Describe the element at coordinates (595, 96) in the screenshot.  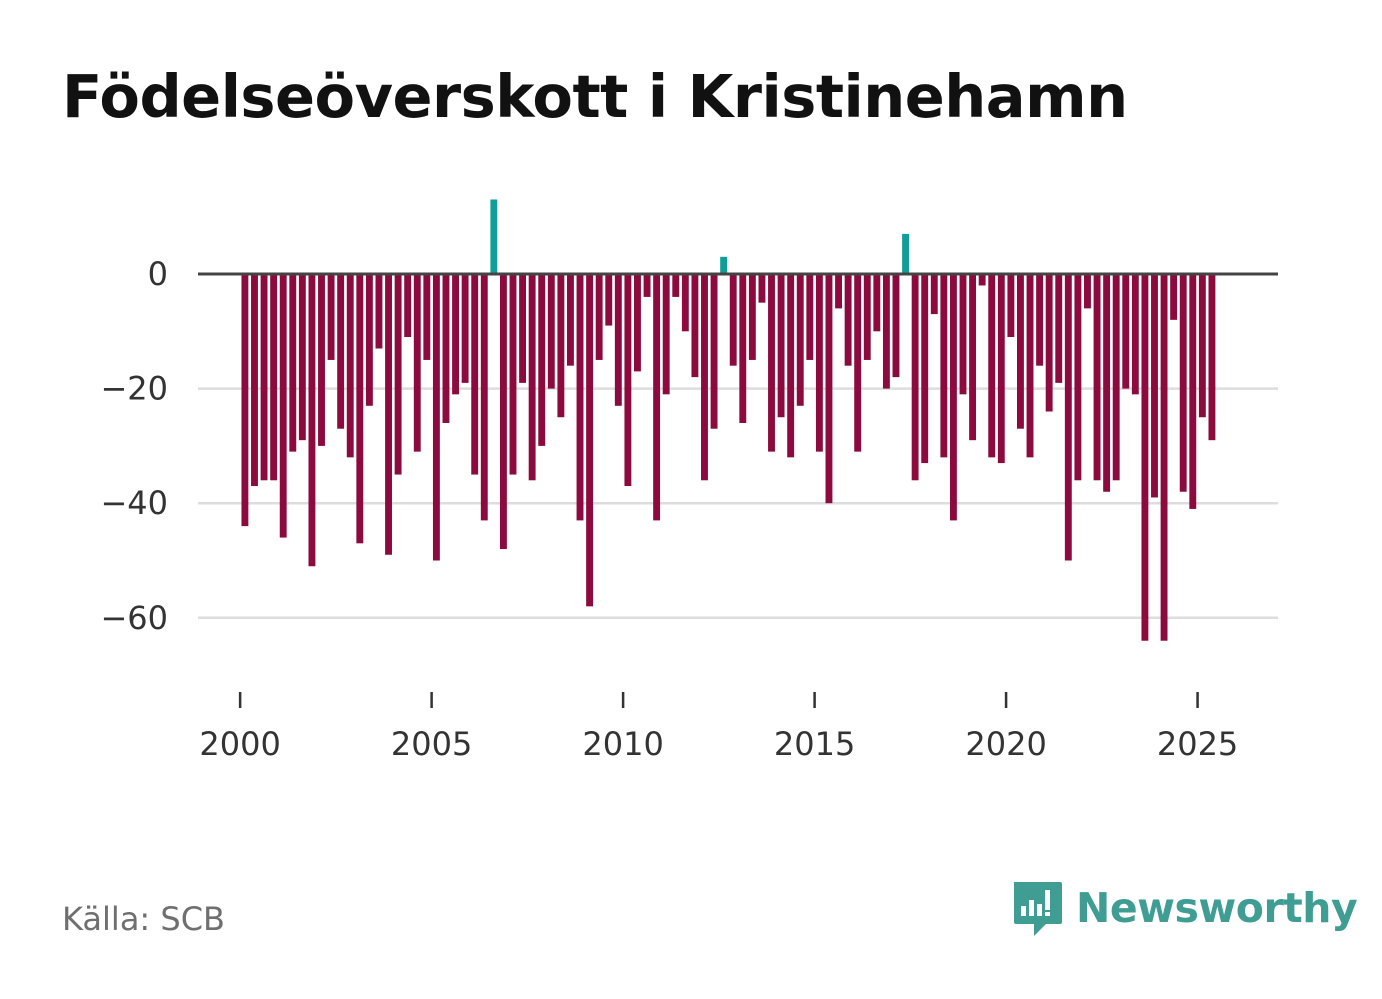
I see `chart-title: Födelseöverskott i Kristinehamn` at that location.